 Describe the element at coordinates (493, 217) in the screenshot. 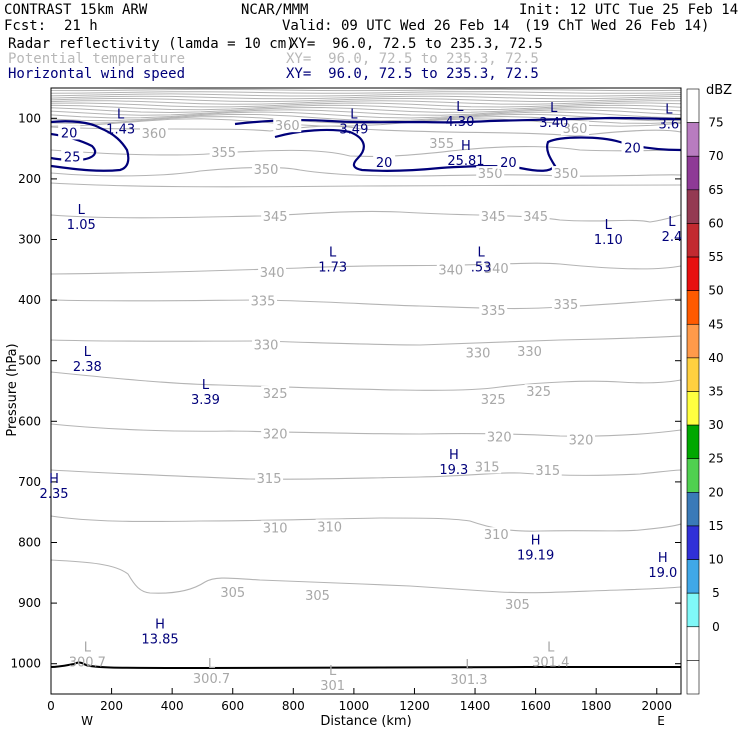

I see `isentrope-label: 345` at that location.